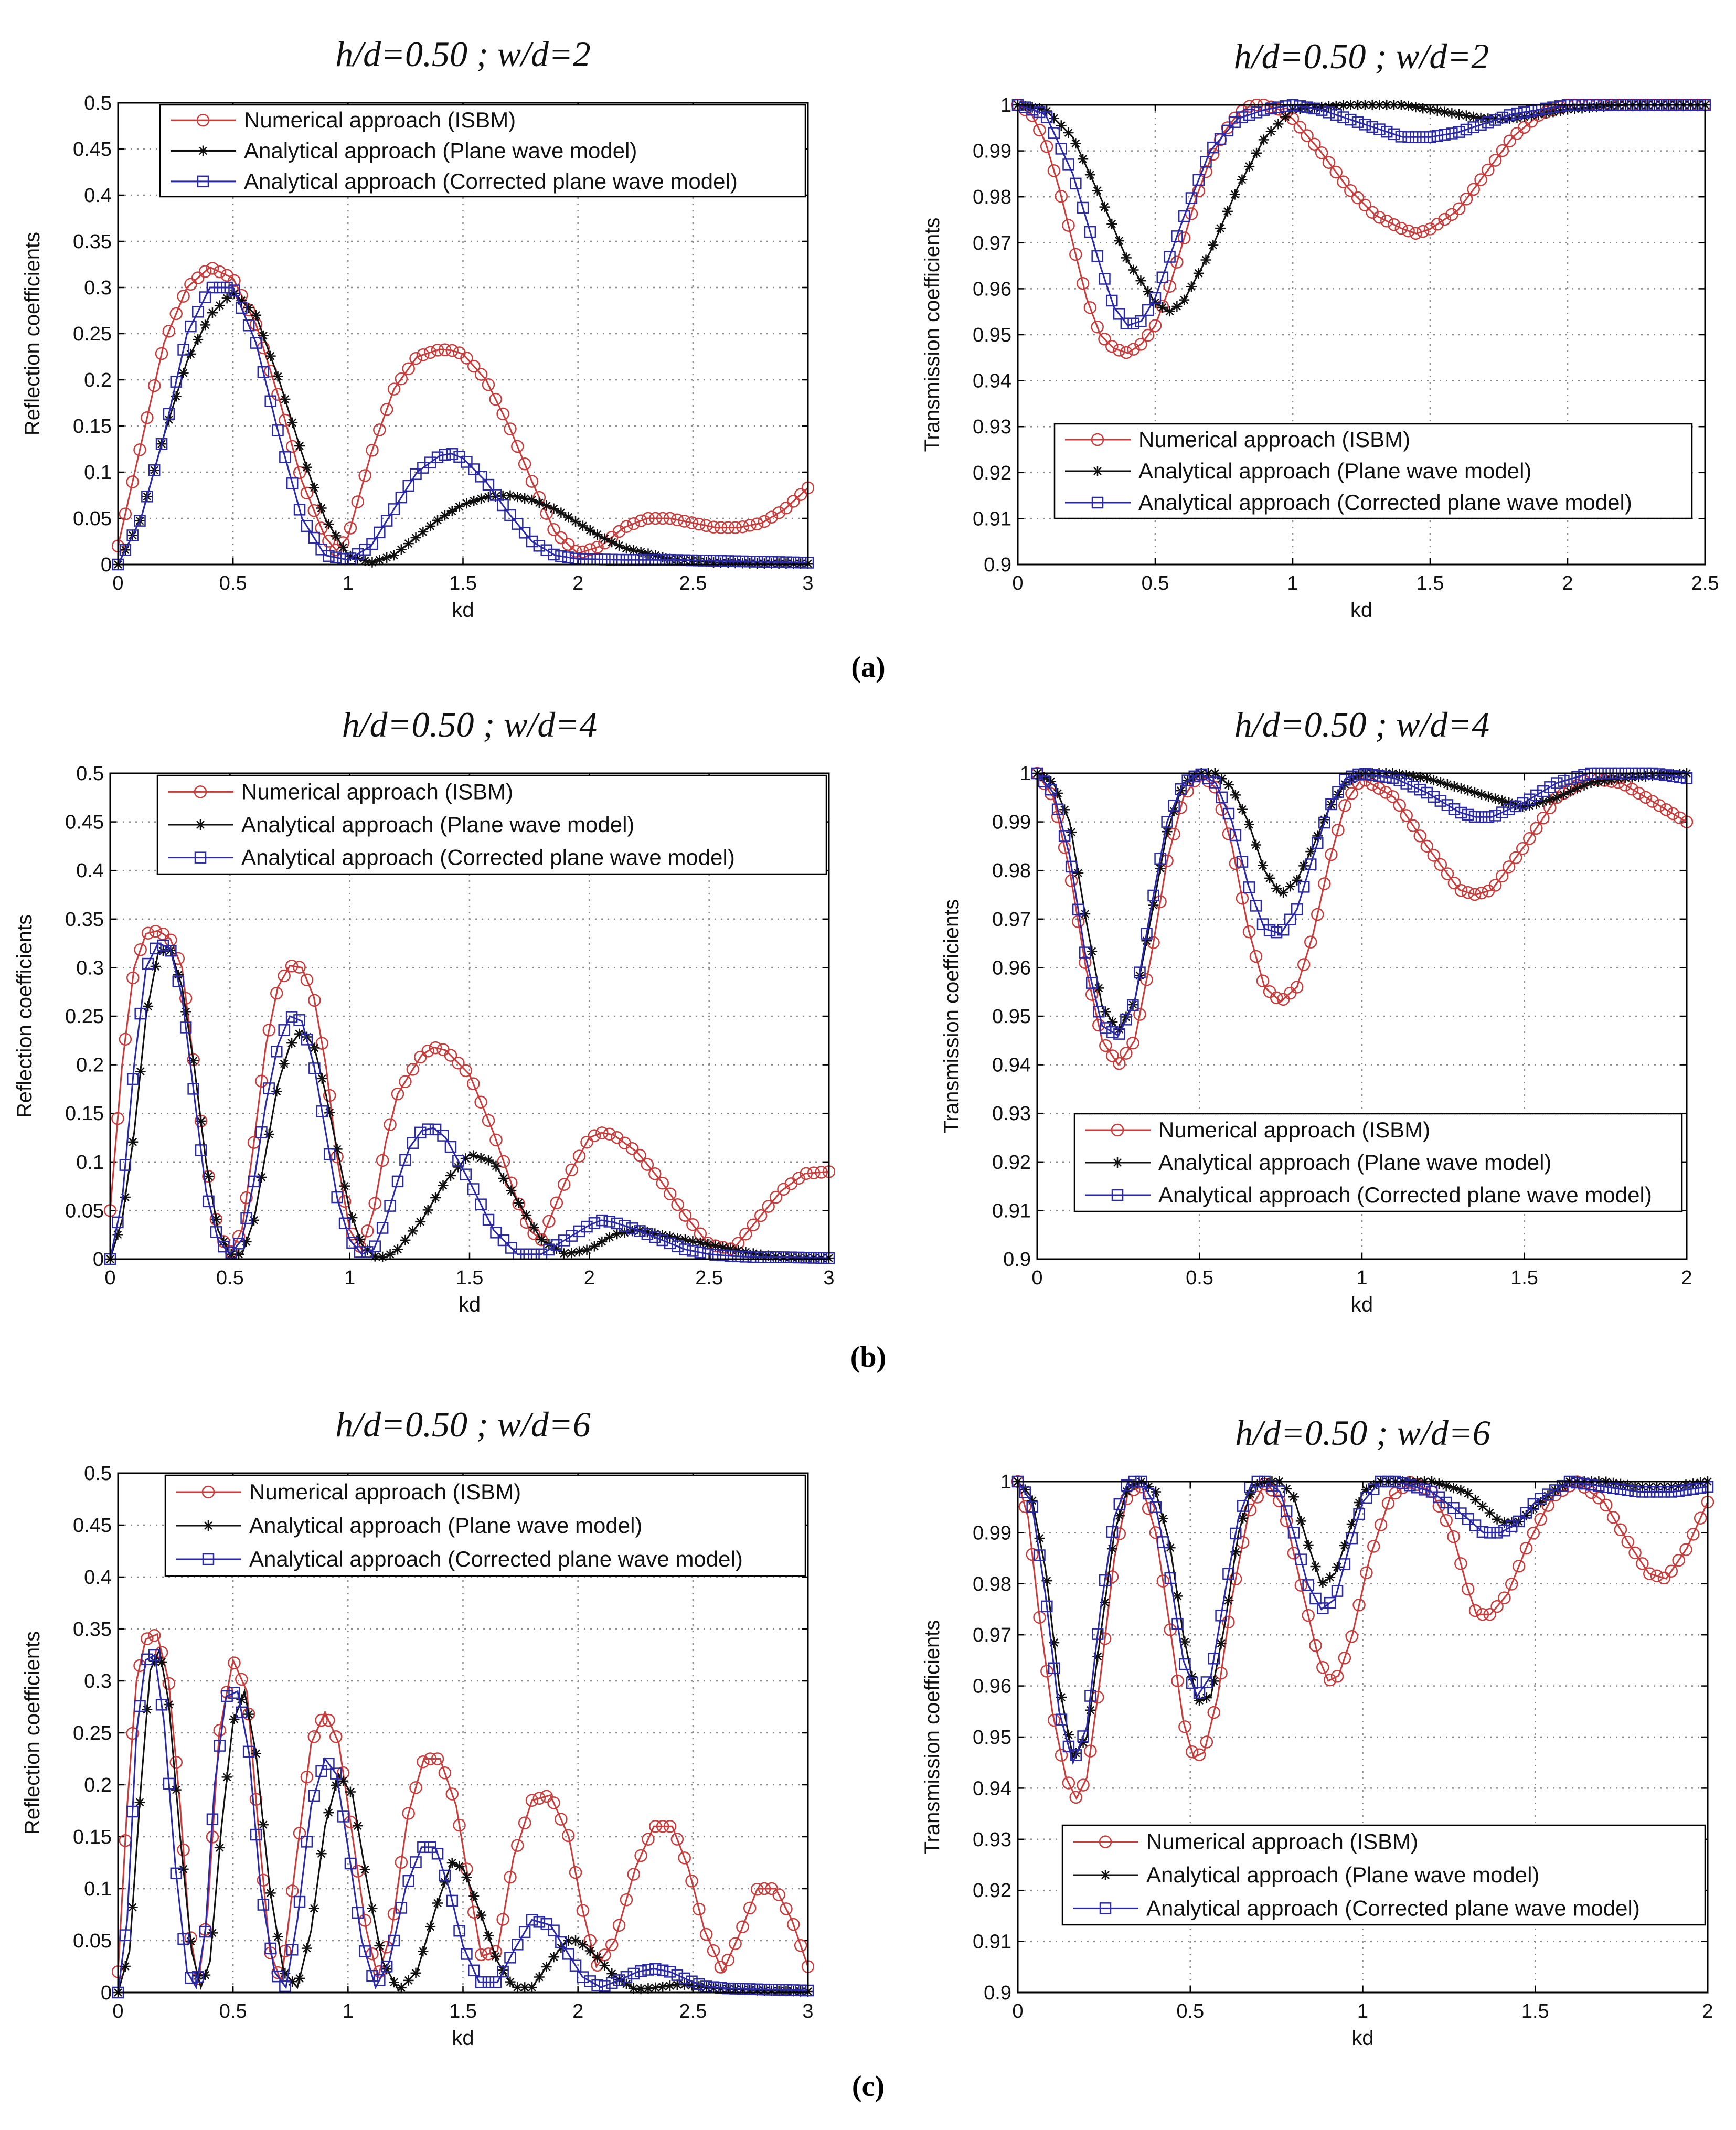 The image size is (1736, 2130). What do you see at coordinates (208, 1492) in the screenshot?
I see `legend-marker-isbm` at bounding box center [208, 1492].